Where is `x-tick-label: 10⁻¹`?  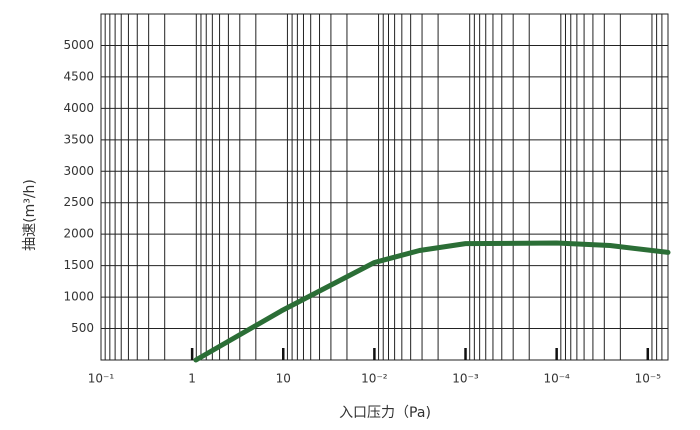
x-tick-label: 10⁻¹ is located at coordinates (101, 379).